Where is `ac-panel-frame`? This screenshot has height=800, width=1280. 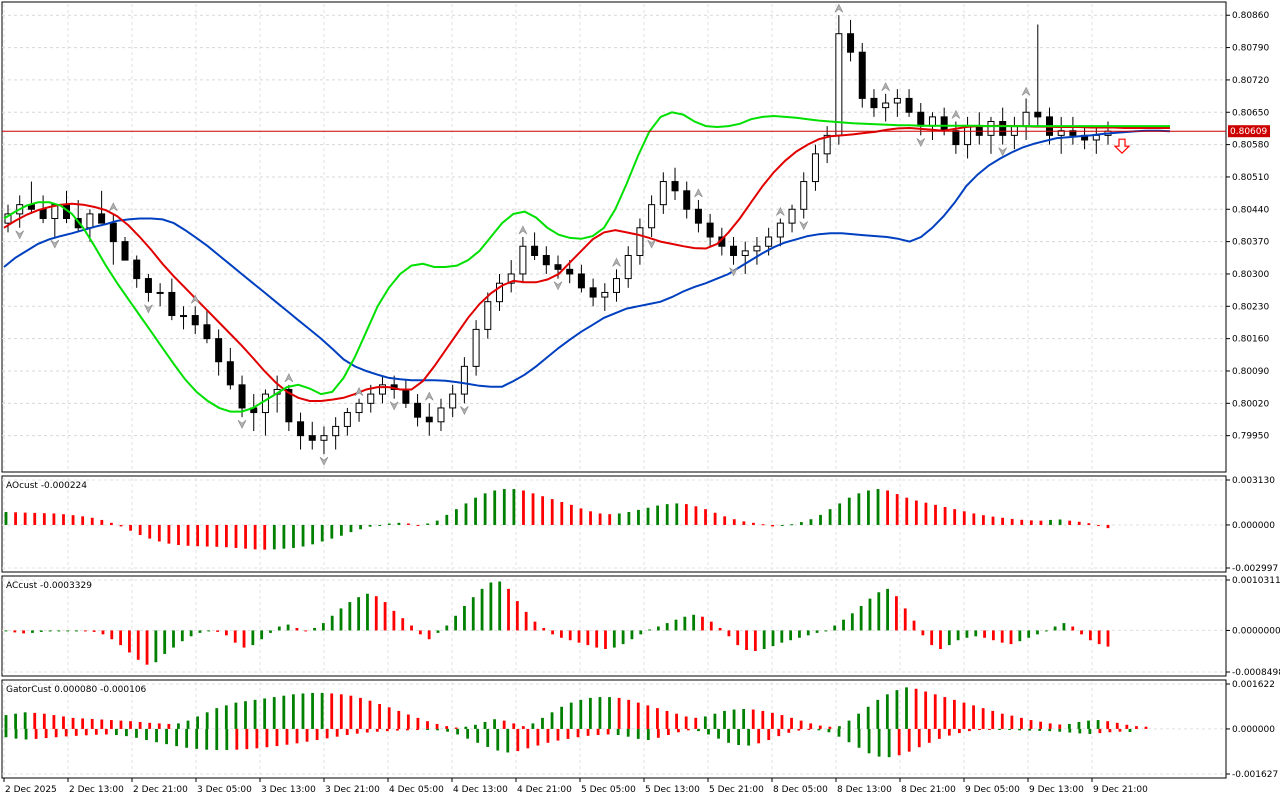 ac-panel-frame is located at coordinates (614, 626).